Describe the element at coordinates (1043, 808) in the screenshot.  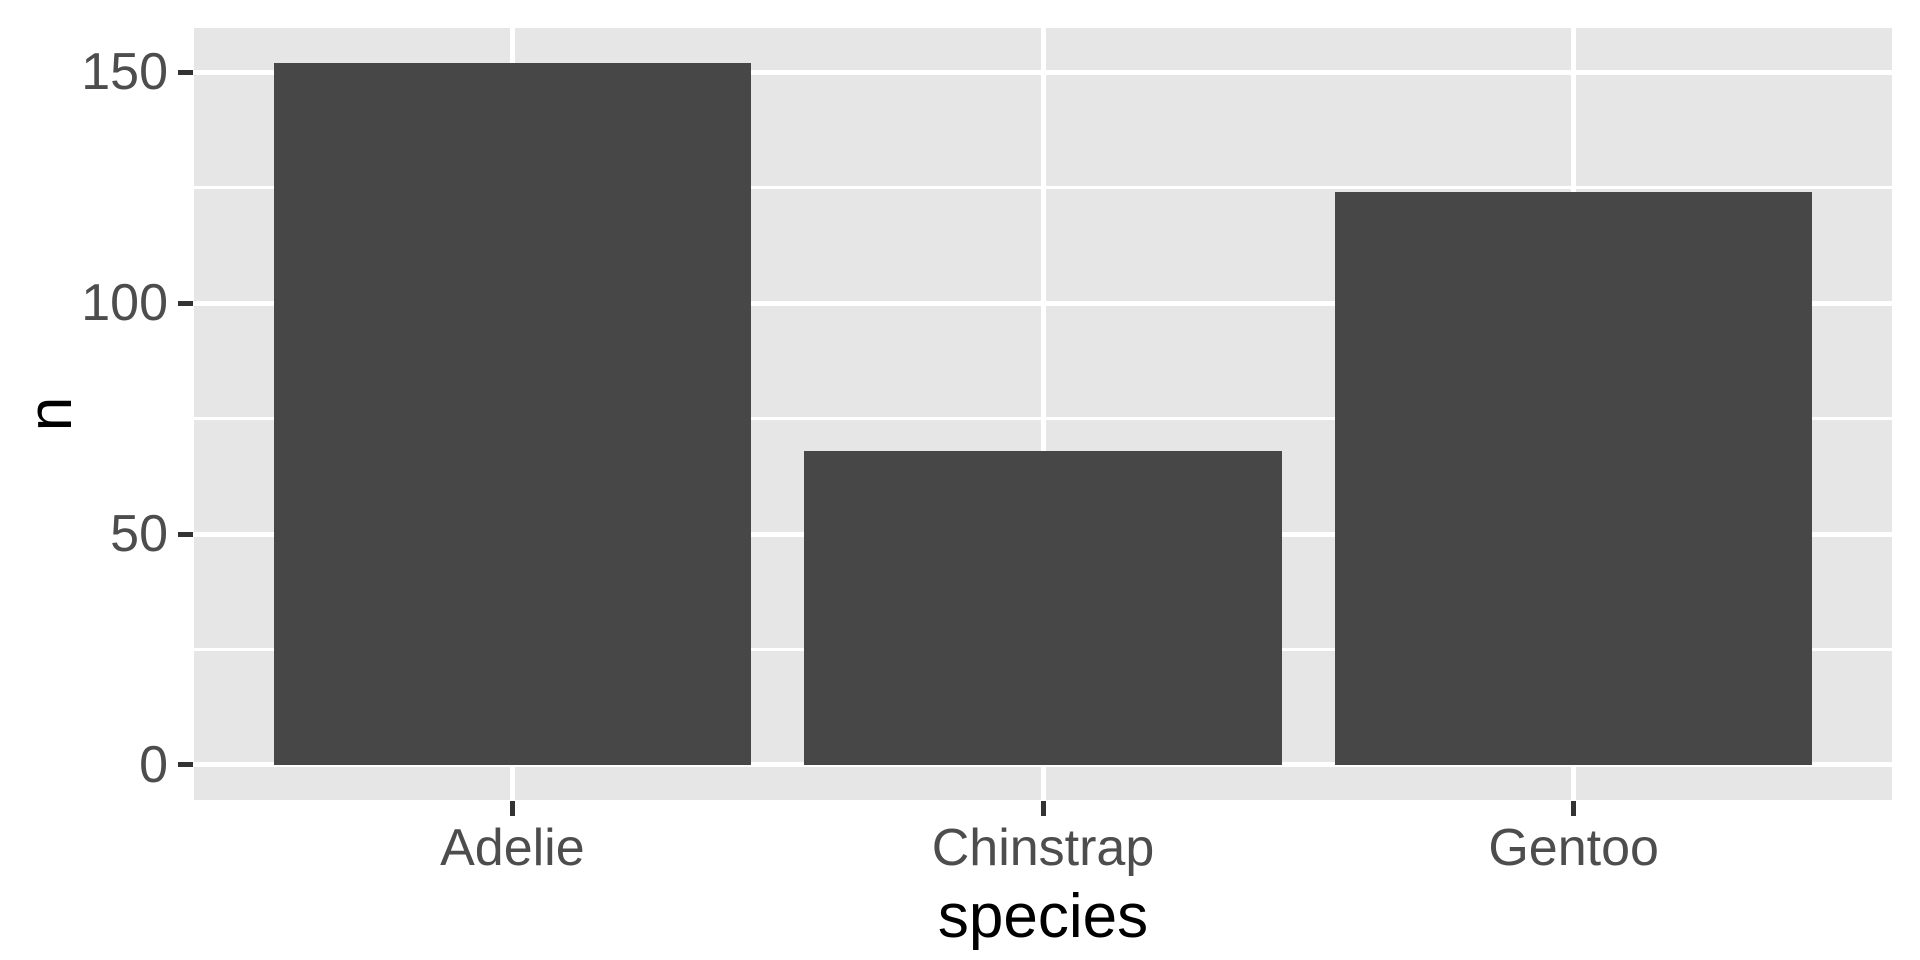
I see `x-tick-mark-chinstrap` at that location.